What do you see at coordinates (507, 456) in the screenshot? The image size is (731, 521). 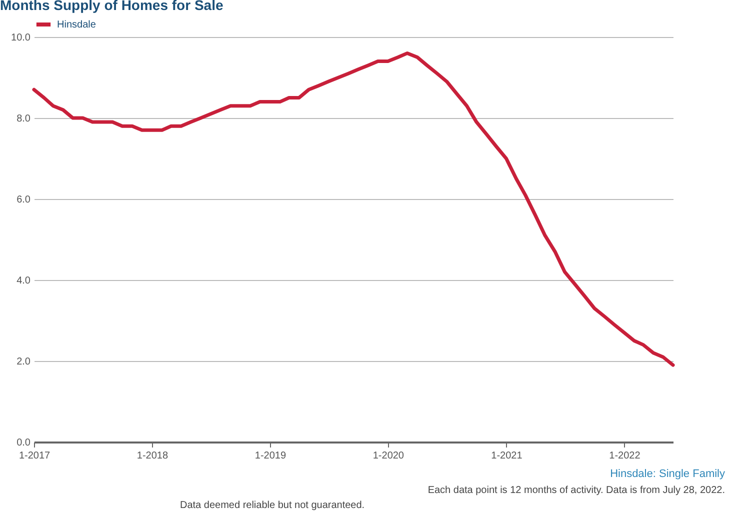 I see `x-tick-label: 1-2021` at bounding box center [507, 456].